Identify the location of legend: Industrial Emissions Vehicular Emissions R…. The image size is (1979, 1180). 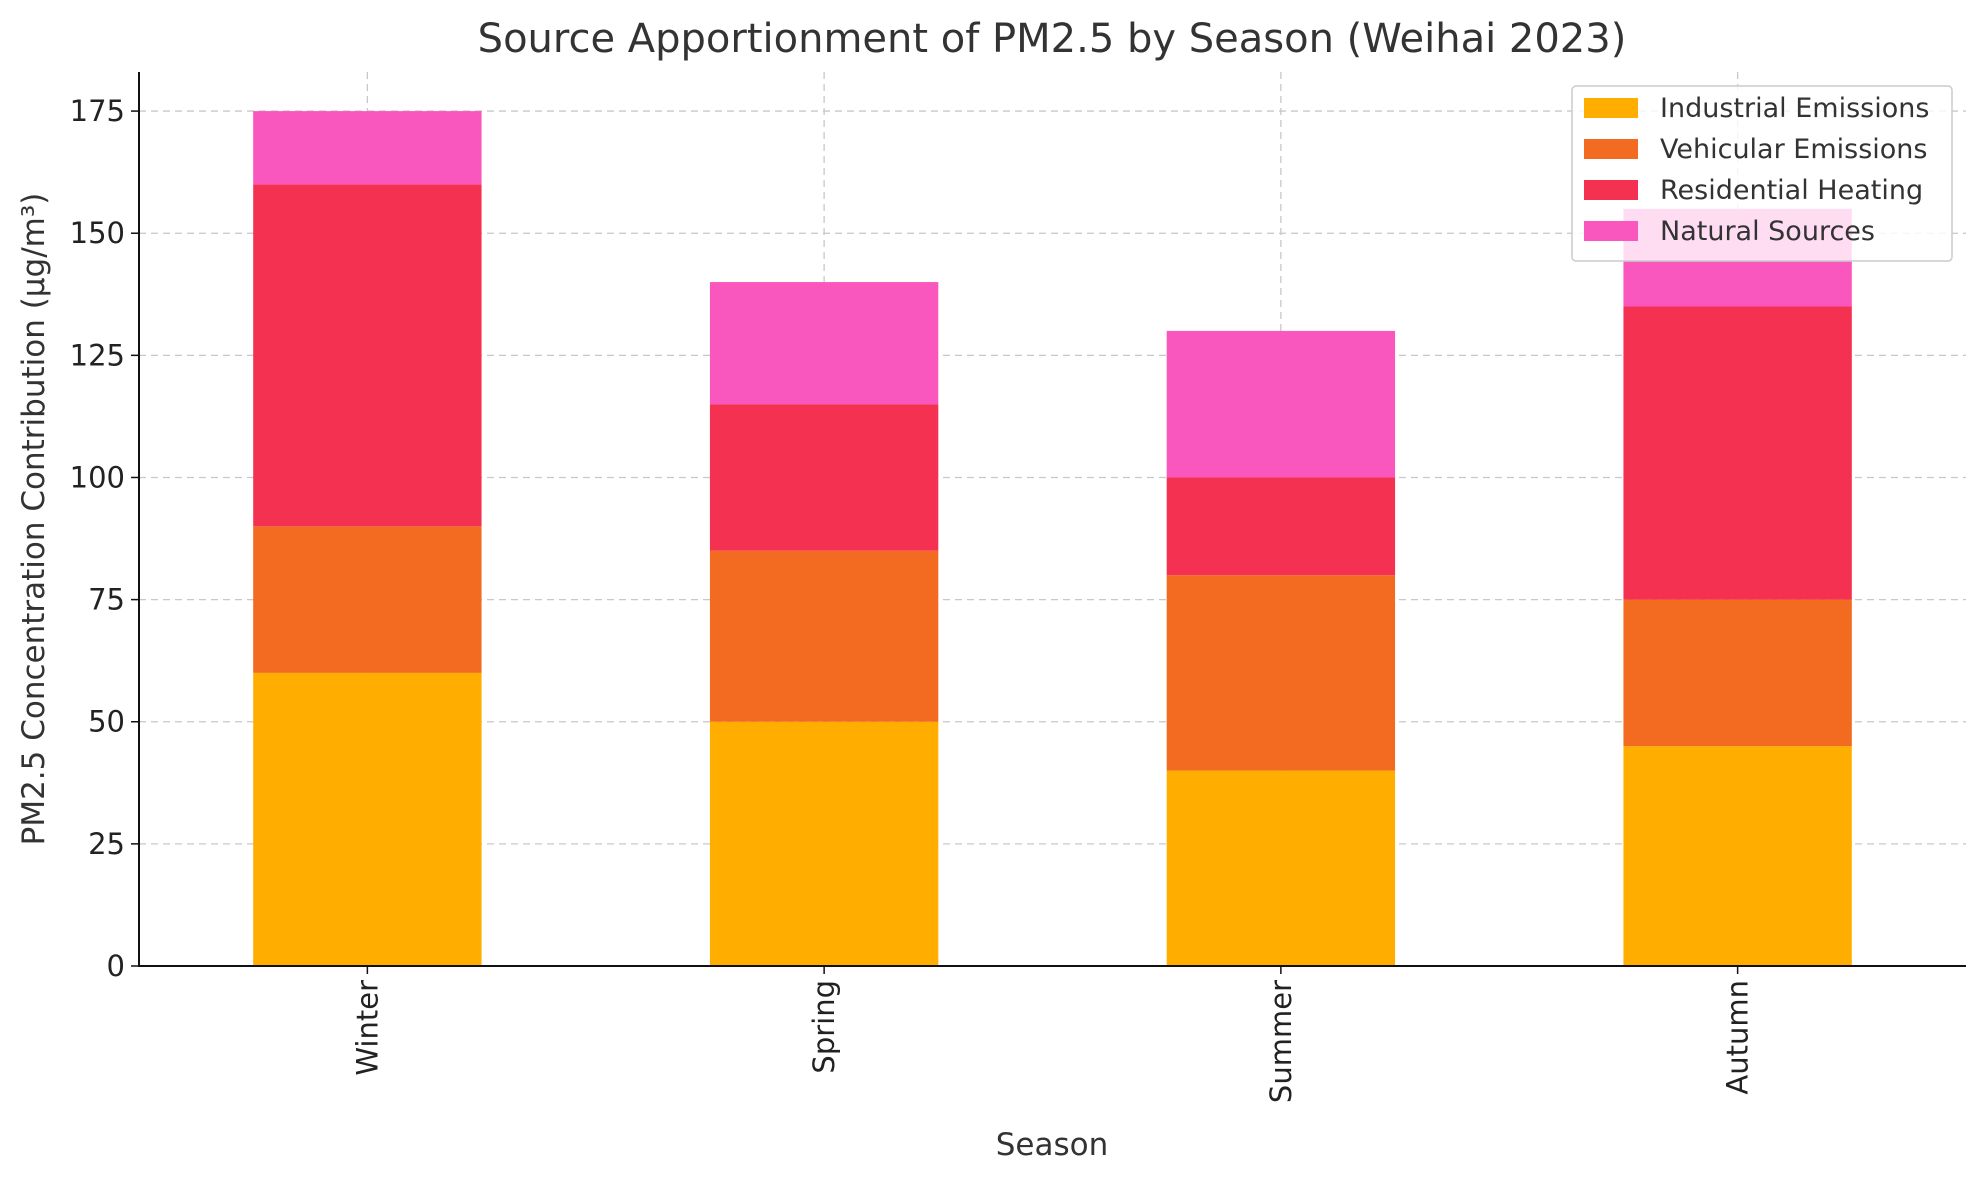
(1762, 173).